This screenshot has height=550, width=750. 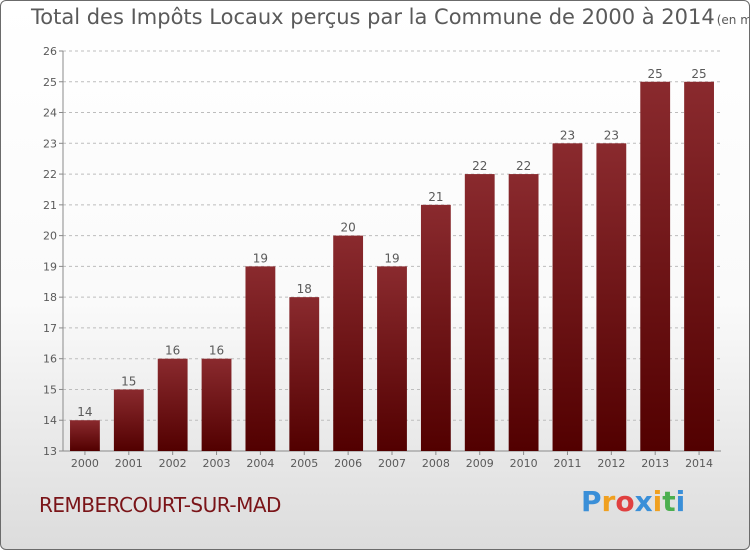 I want to click on proxiti-logo: Proxiti, so click(x=633, y=501).